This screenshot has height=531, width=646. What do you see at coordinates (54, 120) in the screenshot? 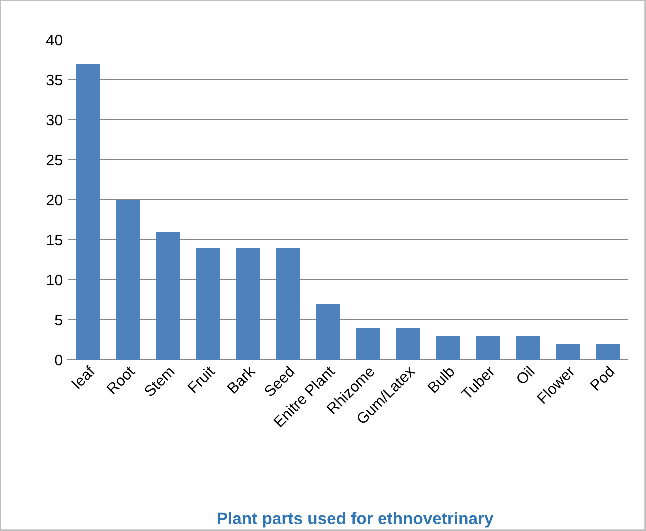
I see `y-tick-label: 30` at bounding box center [54, 120].